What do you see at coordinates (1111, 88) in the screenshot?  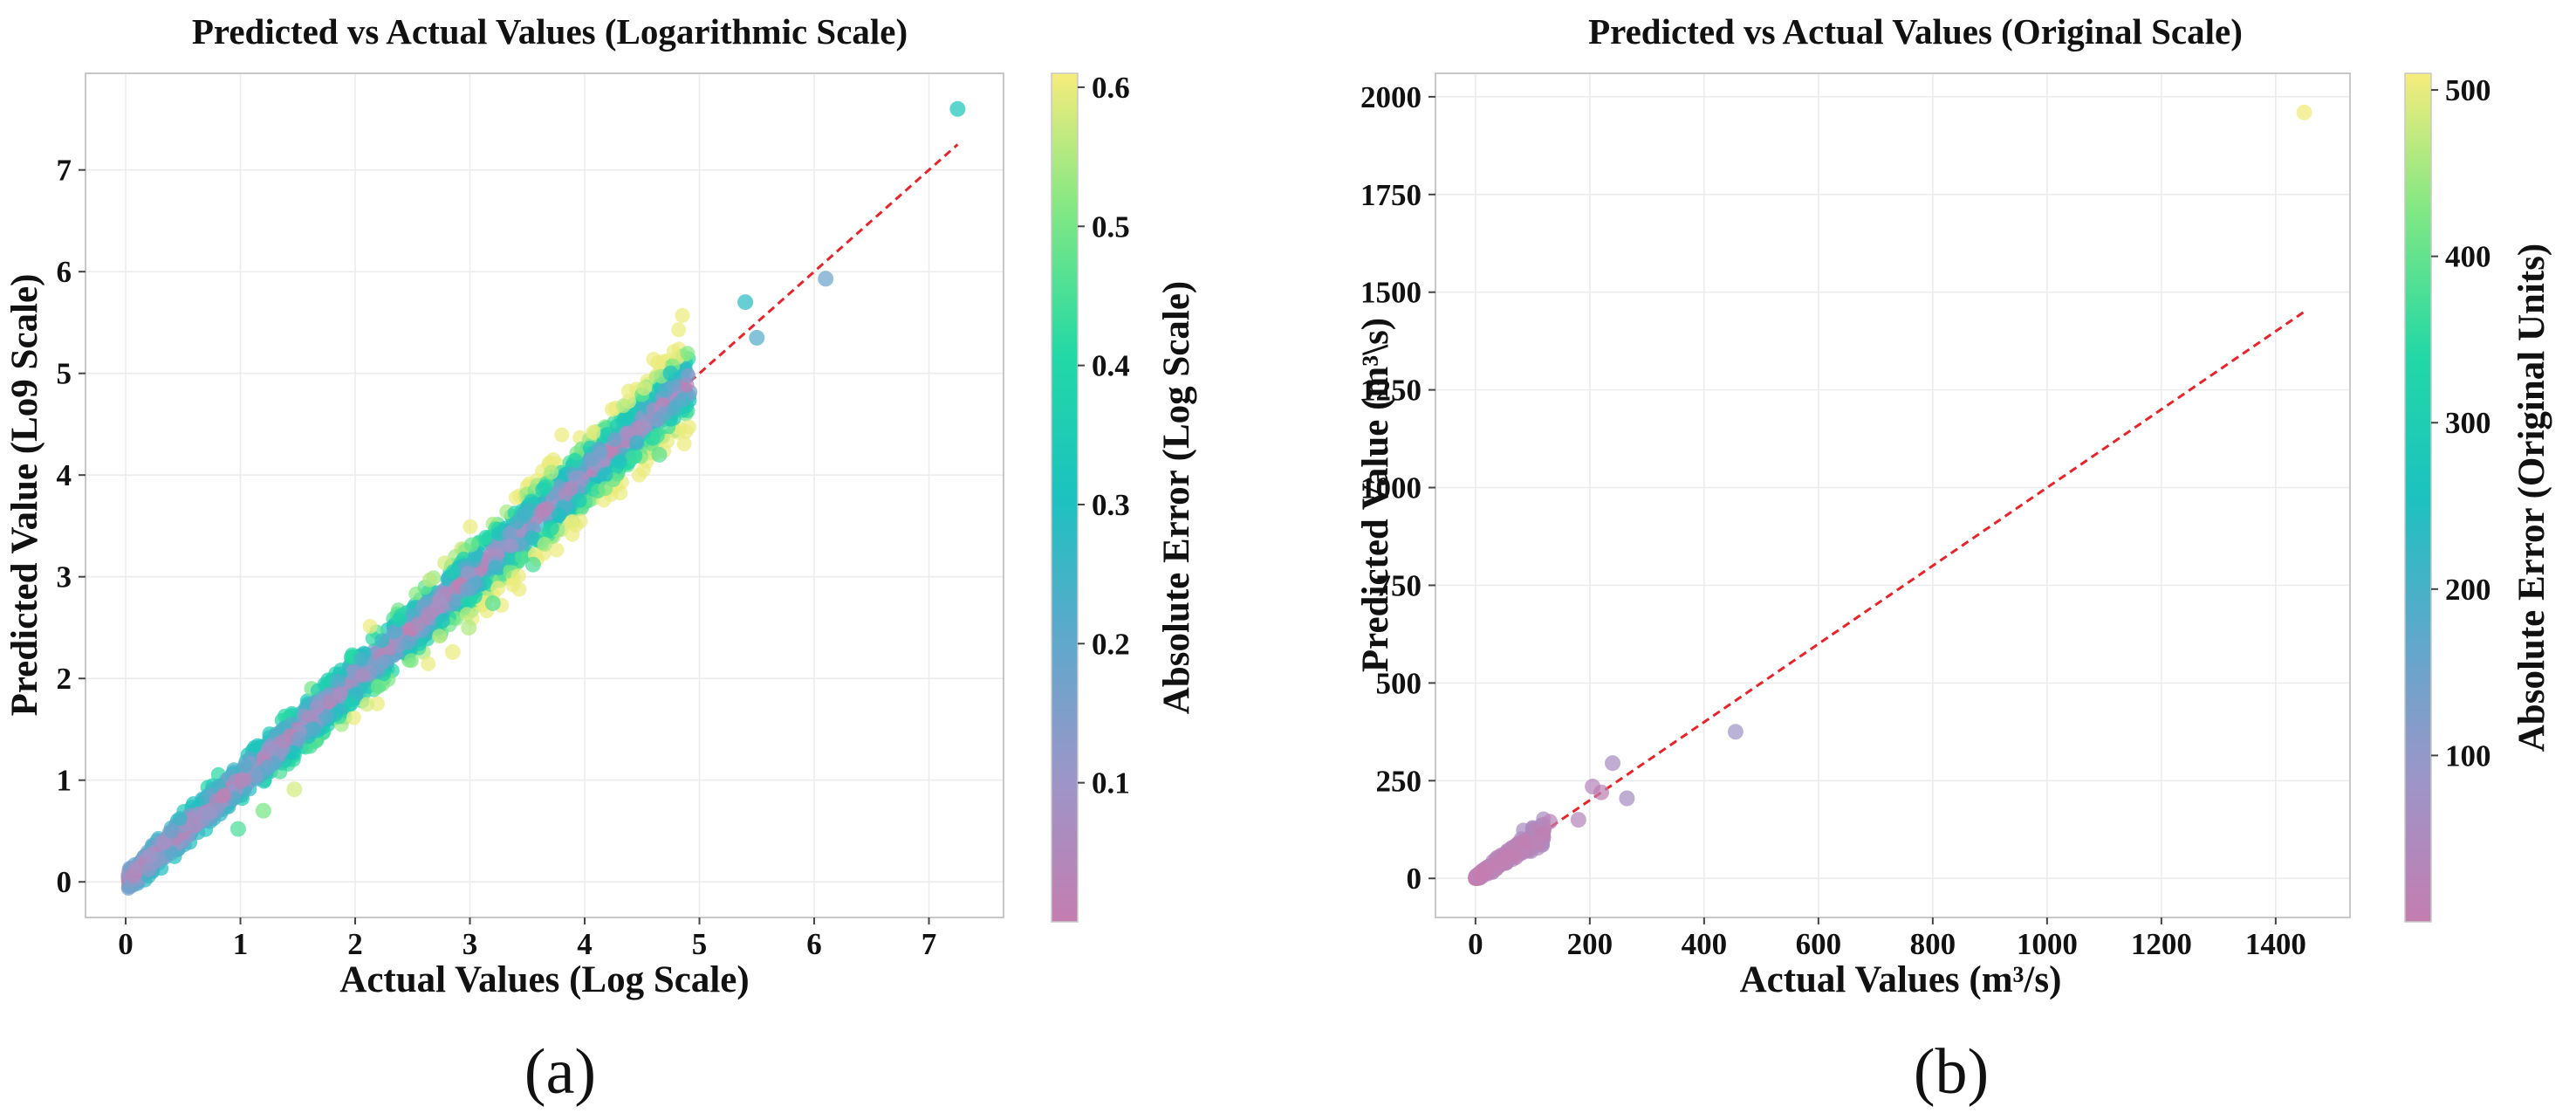 I see `chart-a-cbar-tick-label: 0.6` at bounding box center [1111, 88].